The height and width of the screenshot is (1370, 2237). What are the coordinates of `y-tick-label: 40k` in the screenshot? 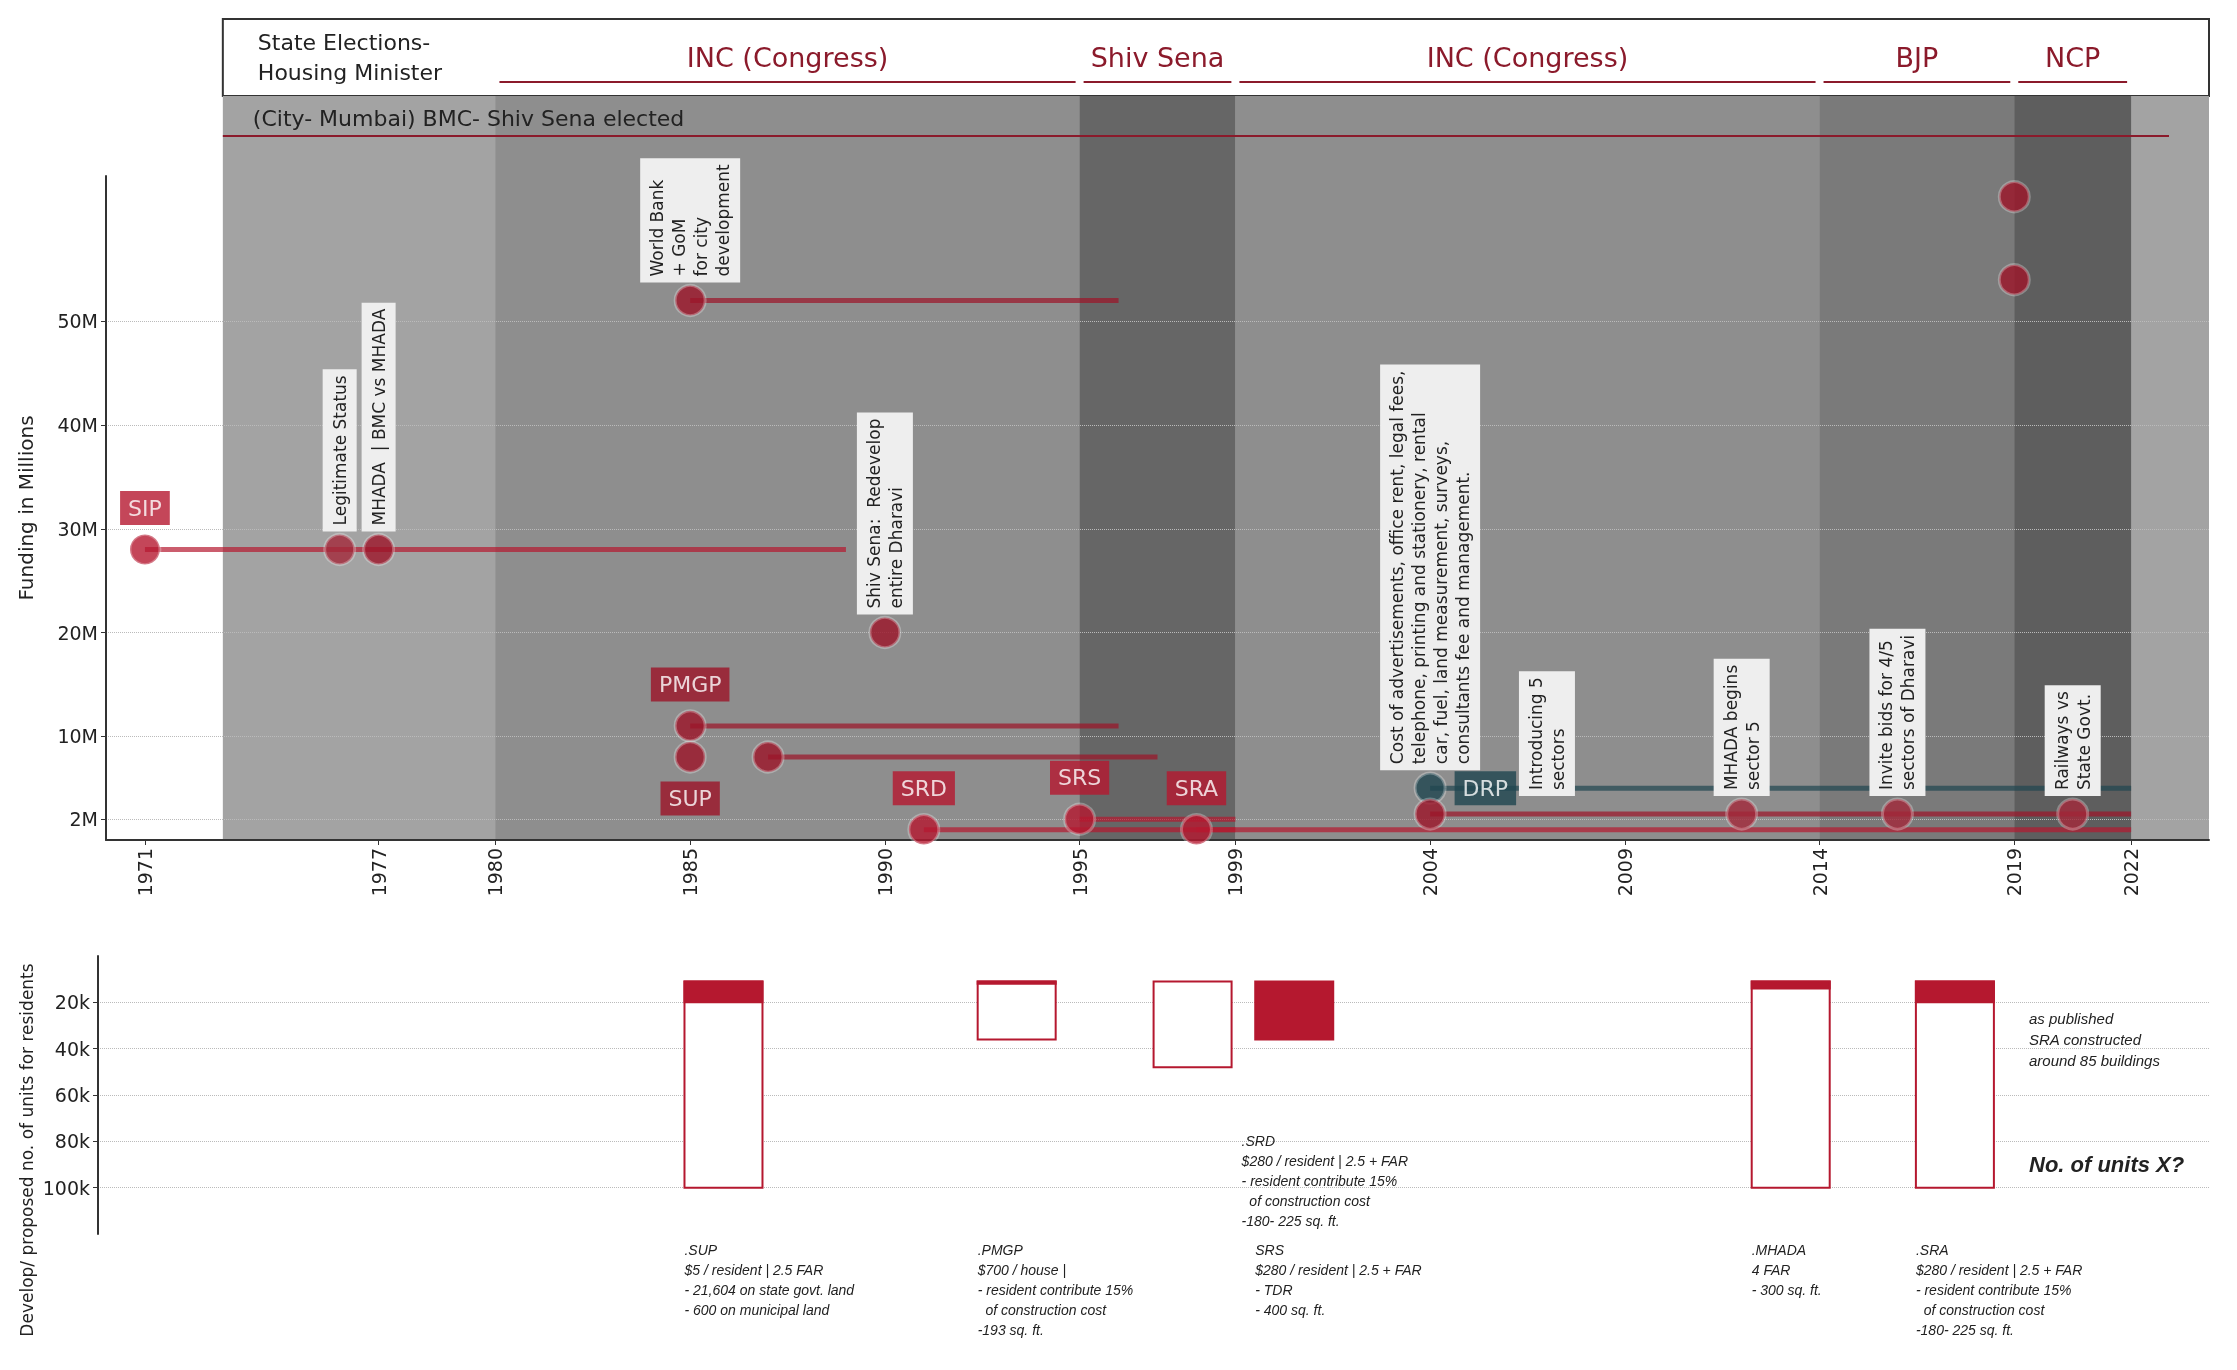 It's located at (72, 1048).